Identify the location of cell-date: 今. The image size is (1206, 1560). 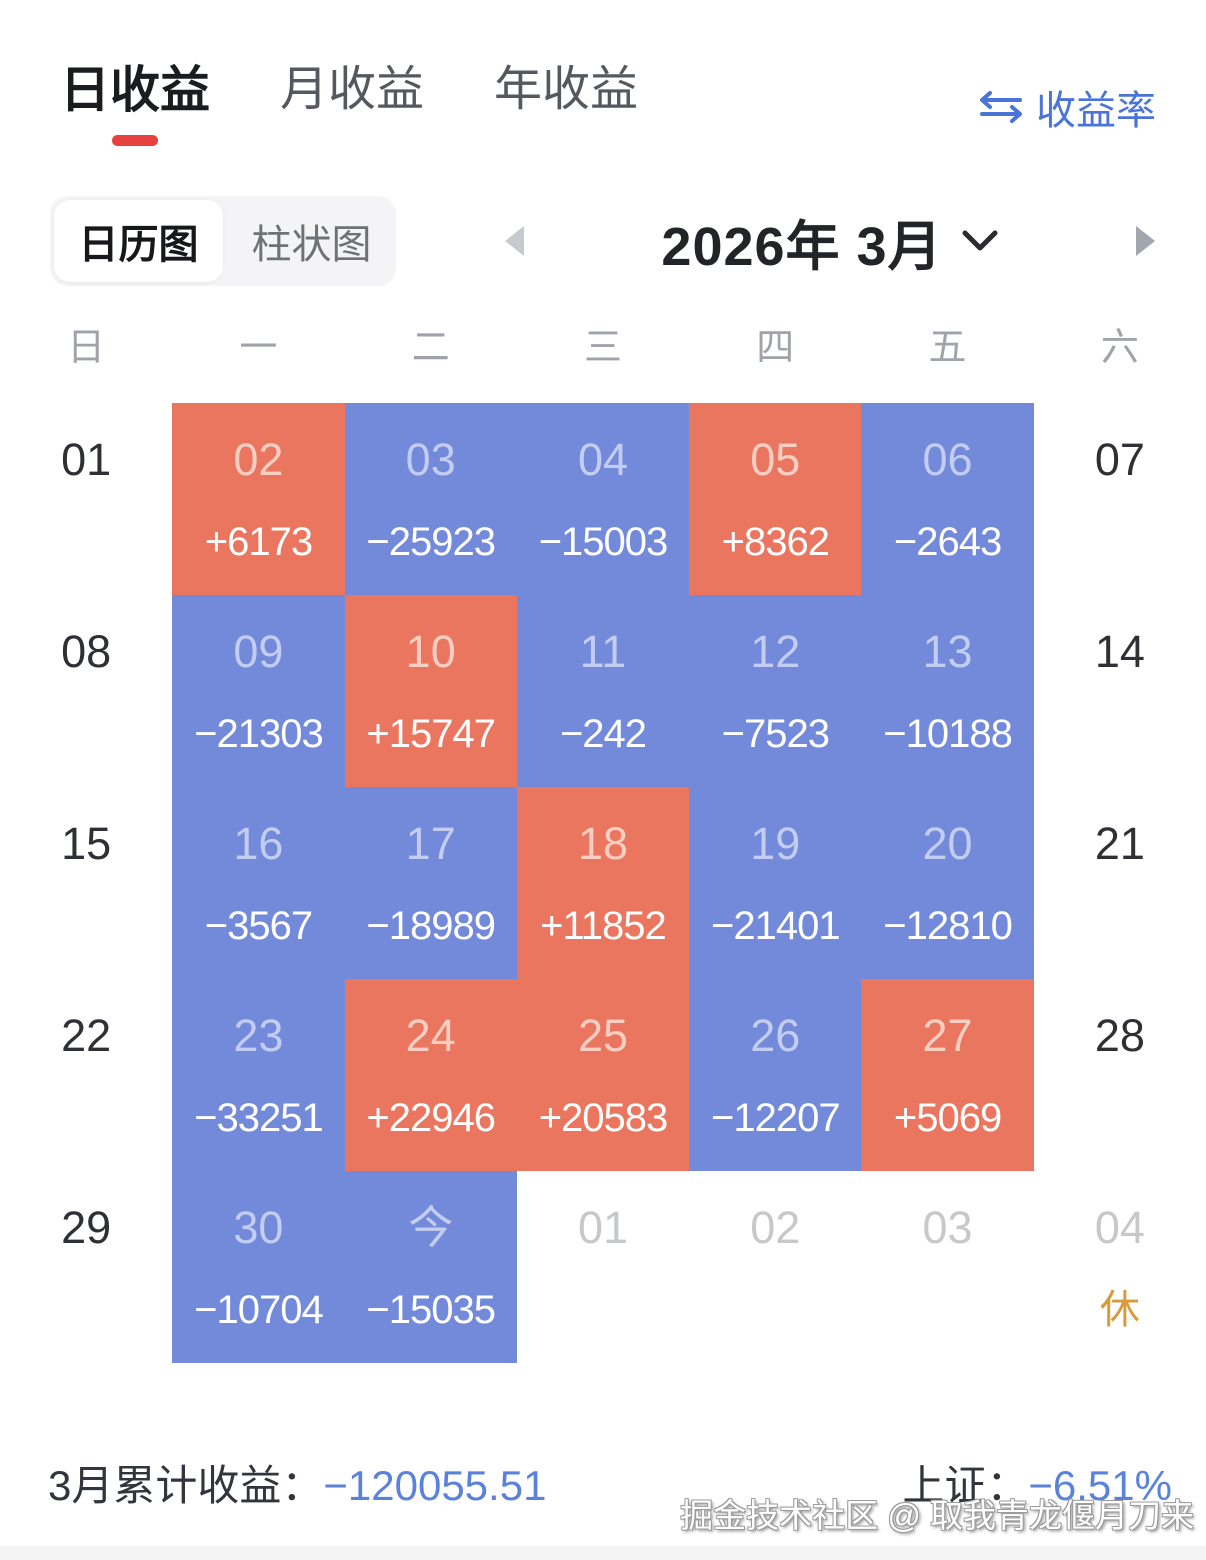
(431, 1227).